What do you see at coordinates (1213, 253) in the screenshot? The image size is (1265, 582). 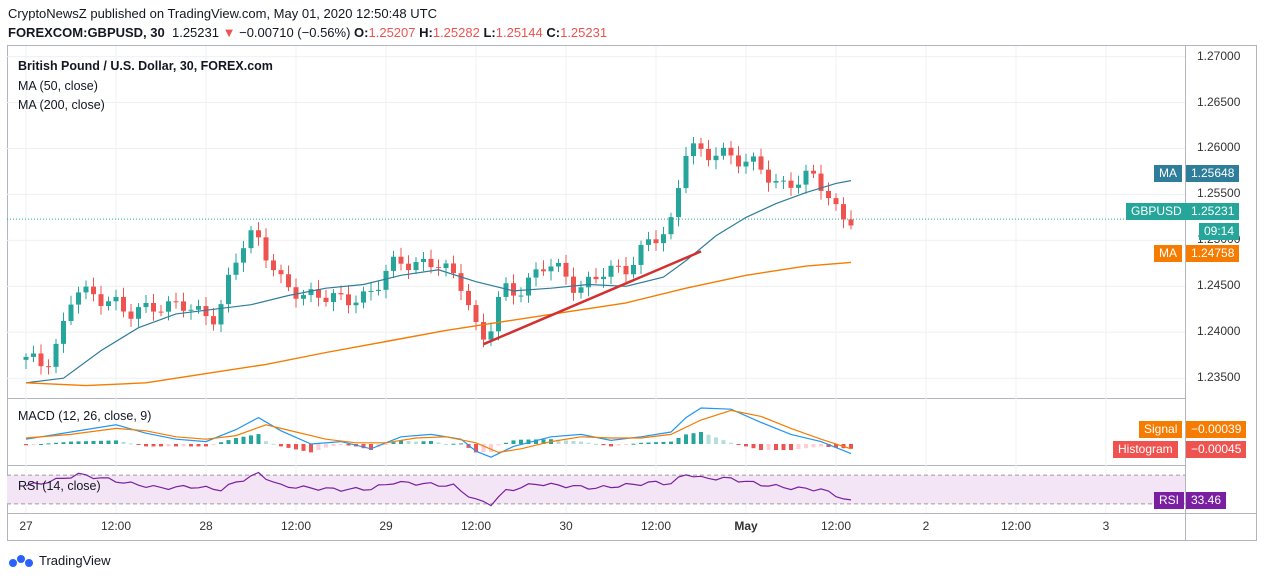 I see `ma200-tag-value: 1.24758` at bounding box center [1213, 253].